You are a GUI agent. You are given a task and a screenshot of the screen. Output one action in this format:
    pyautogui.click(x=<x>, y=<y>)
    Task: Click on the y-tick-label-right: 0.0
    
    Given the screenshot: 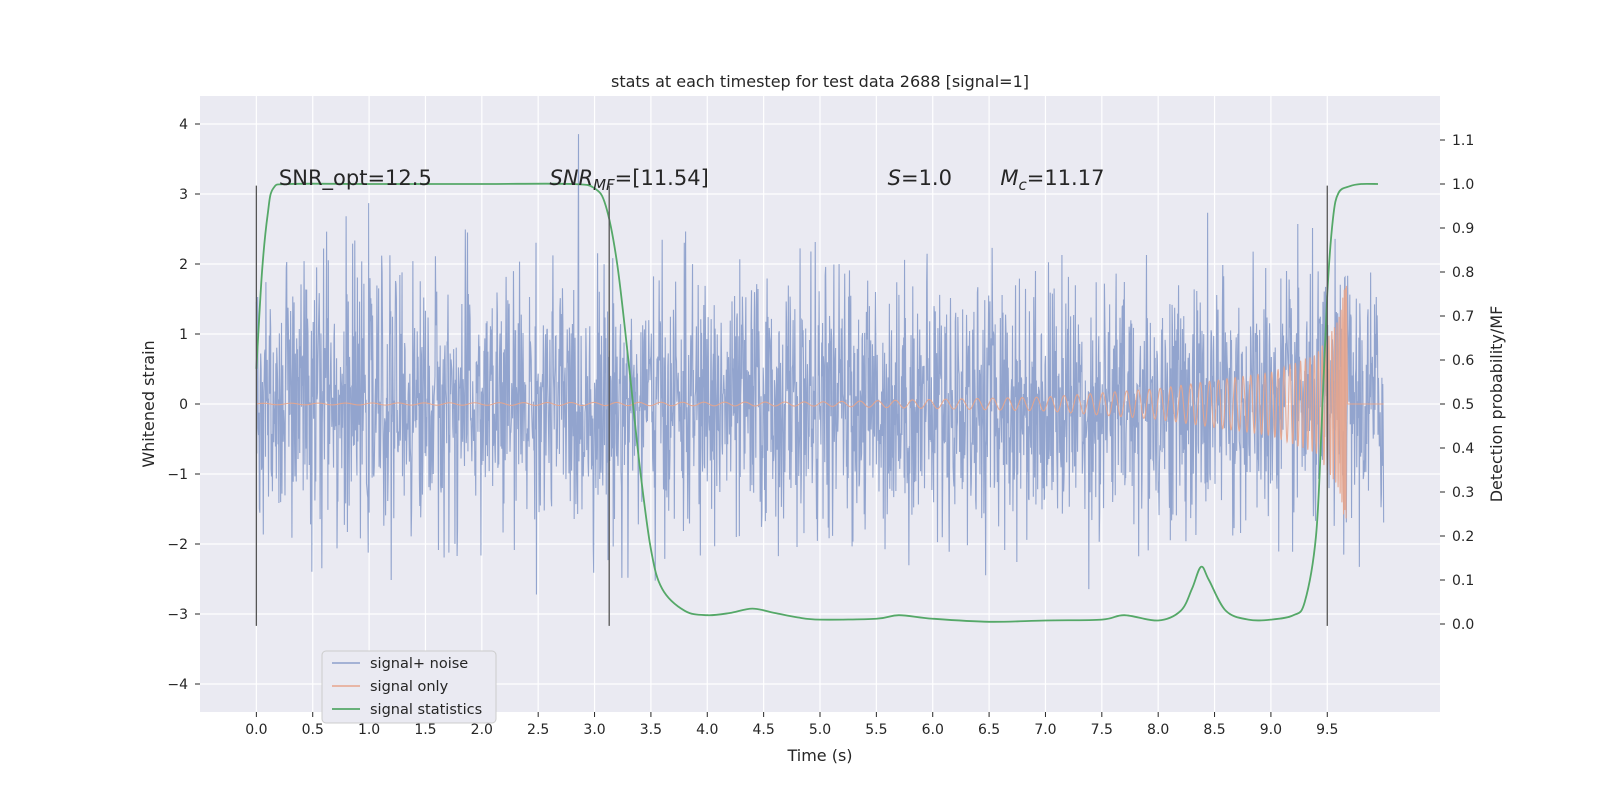 What is the action you would take?
    pyautogui.click(x=1463, y=625)
    